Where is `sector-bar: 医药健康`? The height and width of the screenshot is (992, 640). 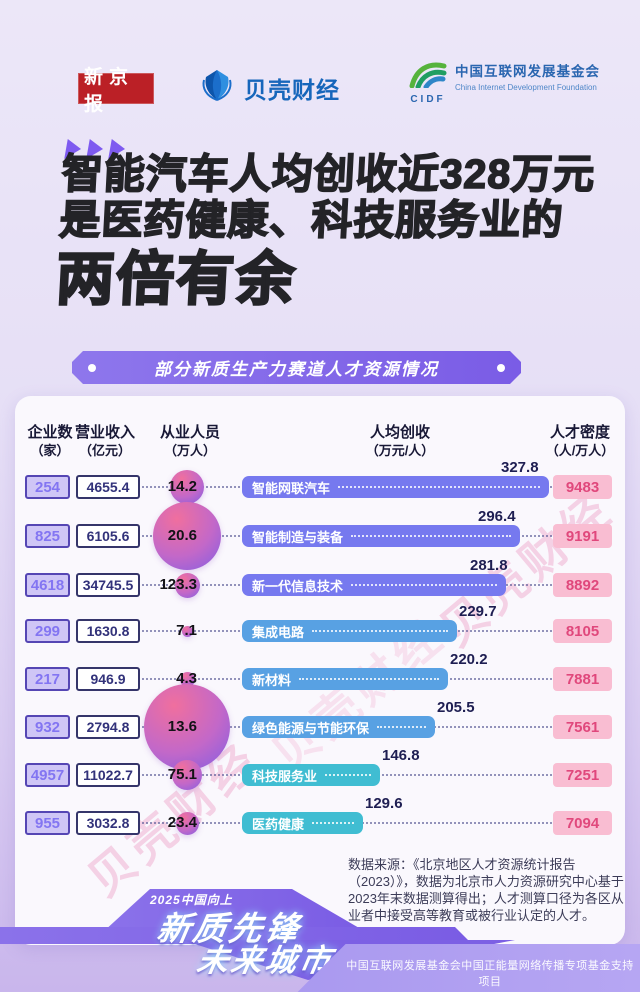
sector-bar: 医药健康 is located at coordinates (302, 823).